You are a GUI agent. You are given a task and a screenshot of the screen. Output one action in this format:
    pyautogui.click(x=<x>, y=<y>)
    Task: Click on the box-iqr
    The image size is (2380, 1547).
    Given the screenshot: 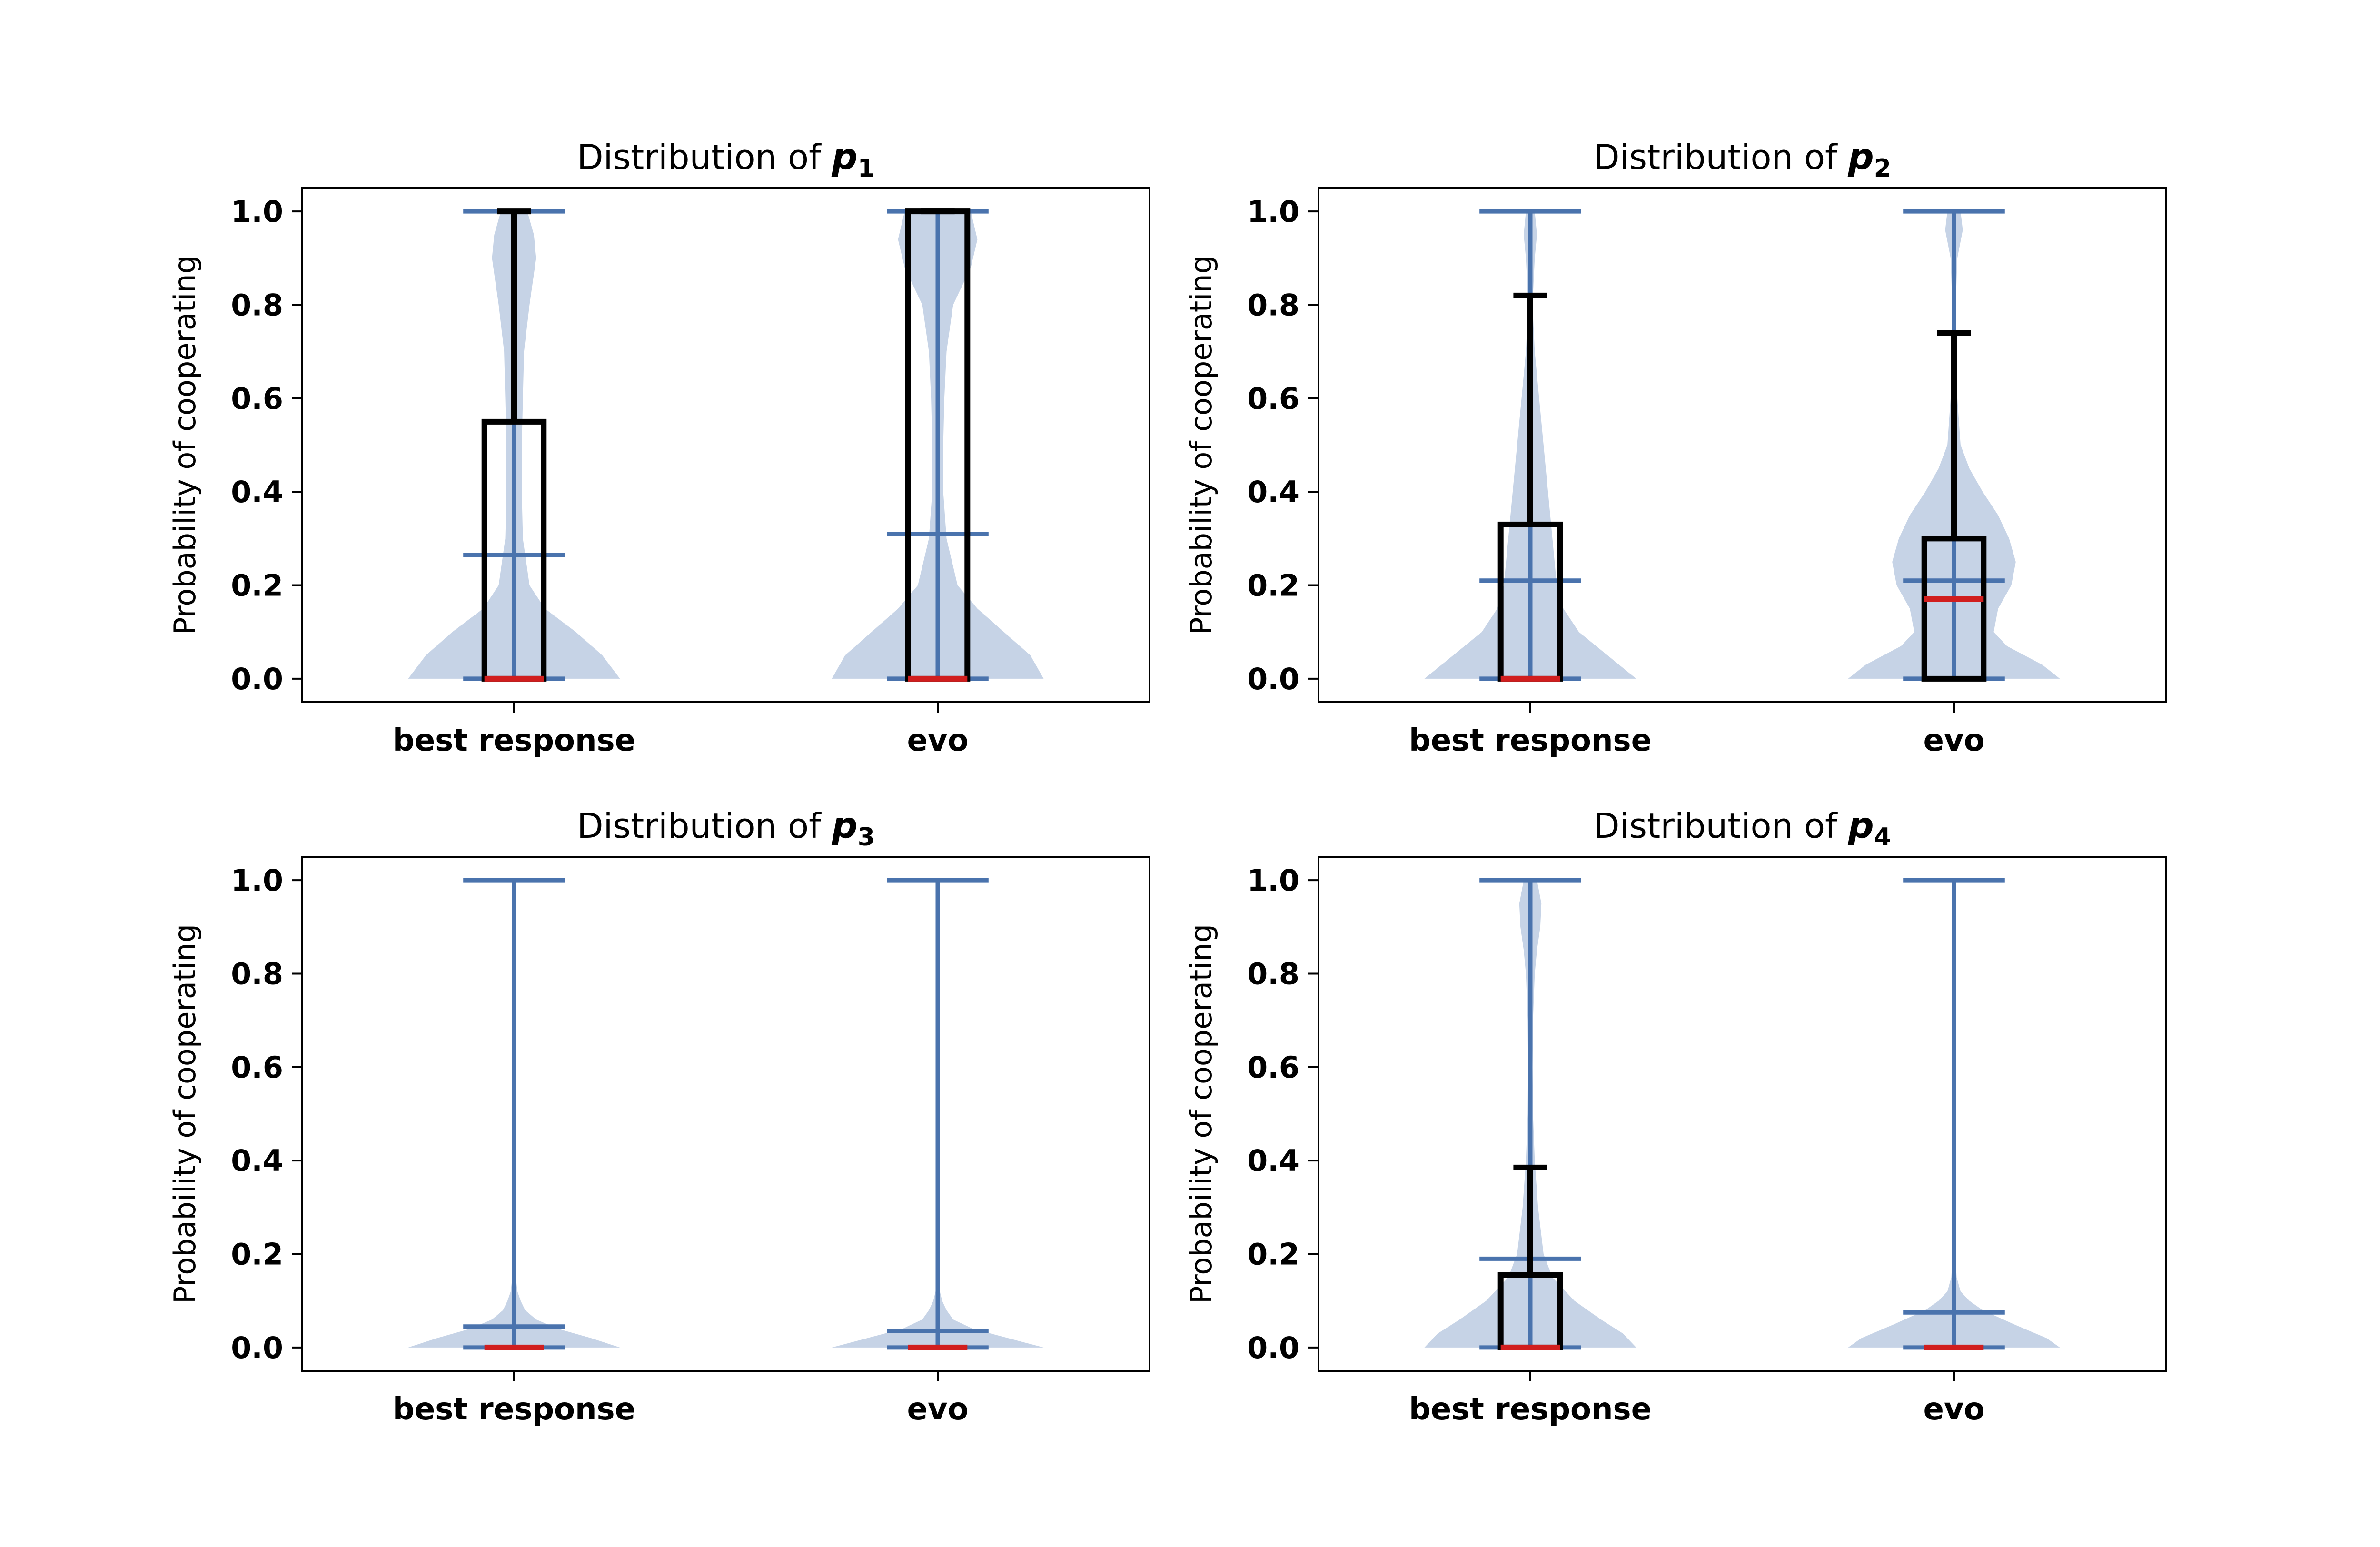 What is the action you would take?
    pyautogui.click(x=1954, y=609)
    